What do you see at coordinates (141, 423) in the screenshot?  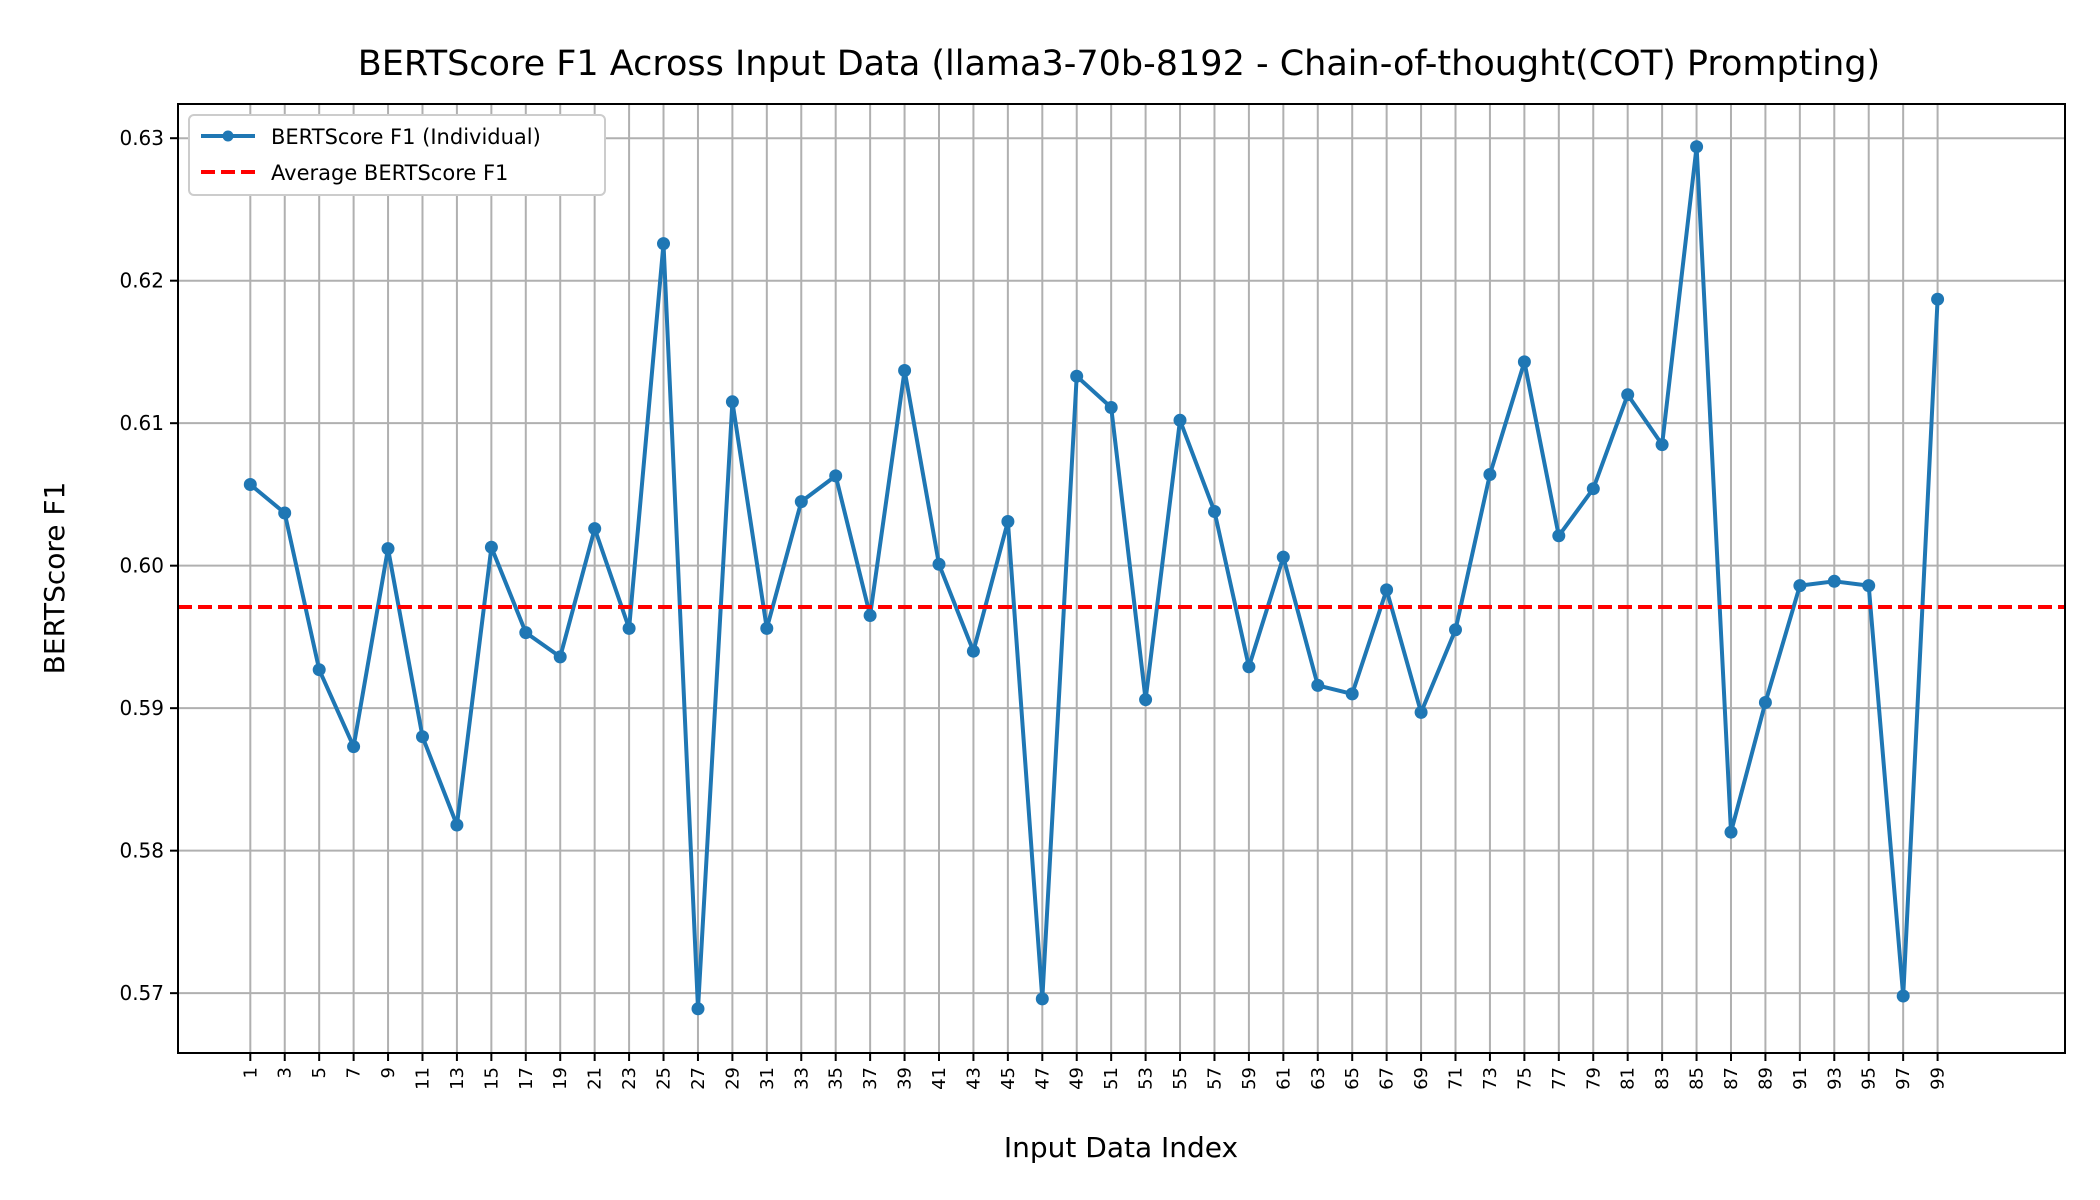 I see `y-tick-label: 0.61` at bounding box center [141, 423].